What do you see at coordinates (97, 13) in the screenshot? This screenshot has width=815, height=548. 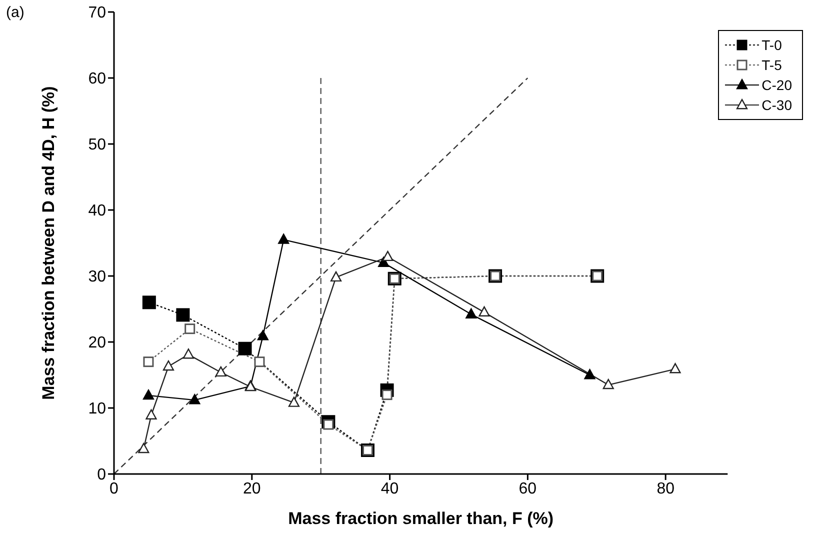 I see `y-tick-label: 70` at bounding box center [97, 13].